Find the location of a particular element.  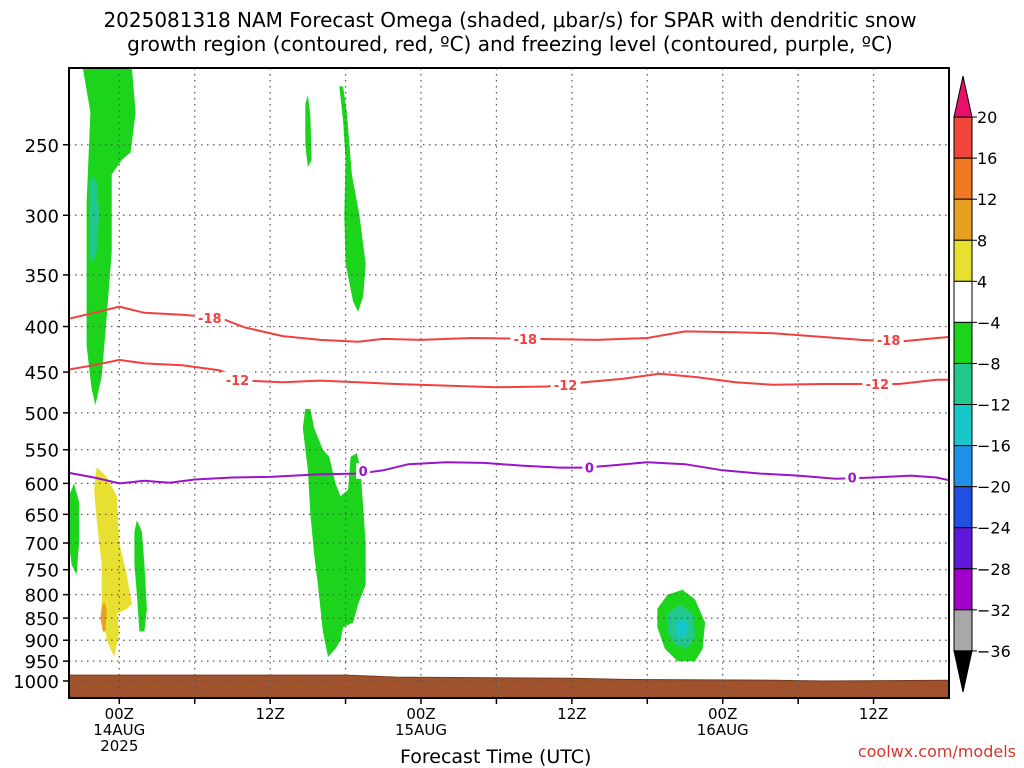

colorbar-label: 20 is located at coordinates (987, 117).